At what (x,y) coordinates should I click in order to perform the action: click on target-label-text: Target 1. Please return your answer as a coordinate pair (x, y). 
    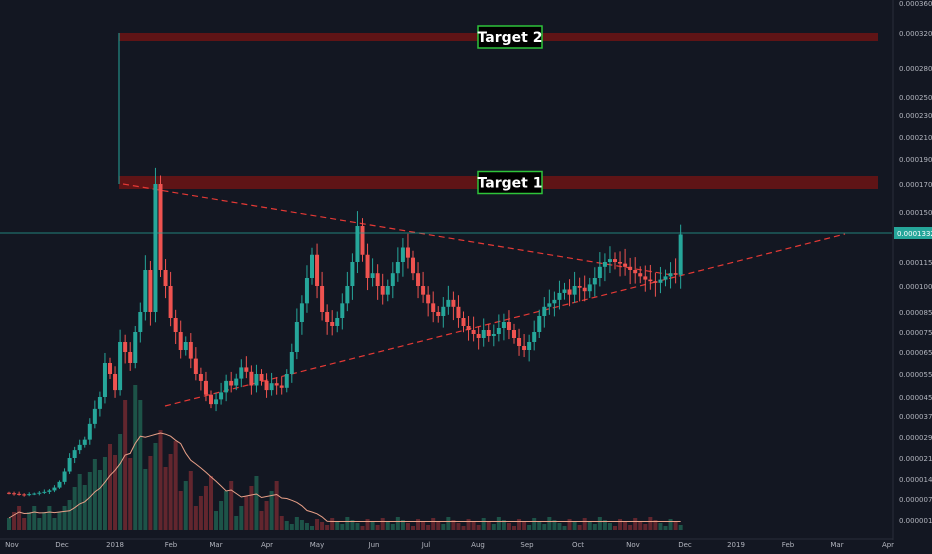
    Looking at the image, I should click on (510, 184).